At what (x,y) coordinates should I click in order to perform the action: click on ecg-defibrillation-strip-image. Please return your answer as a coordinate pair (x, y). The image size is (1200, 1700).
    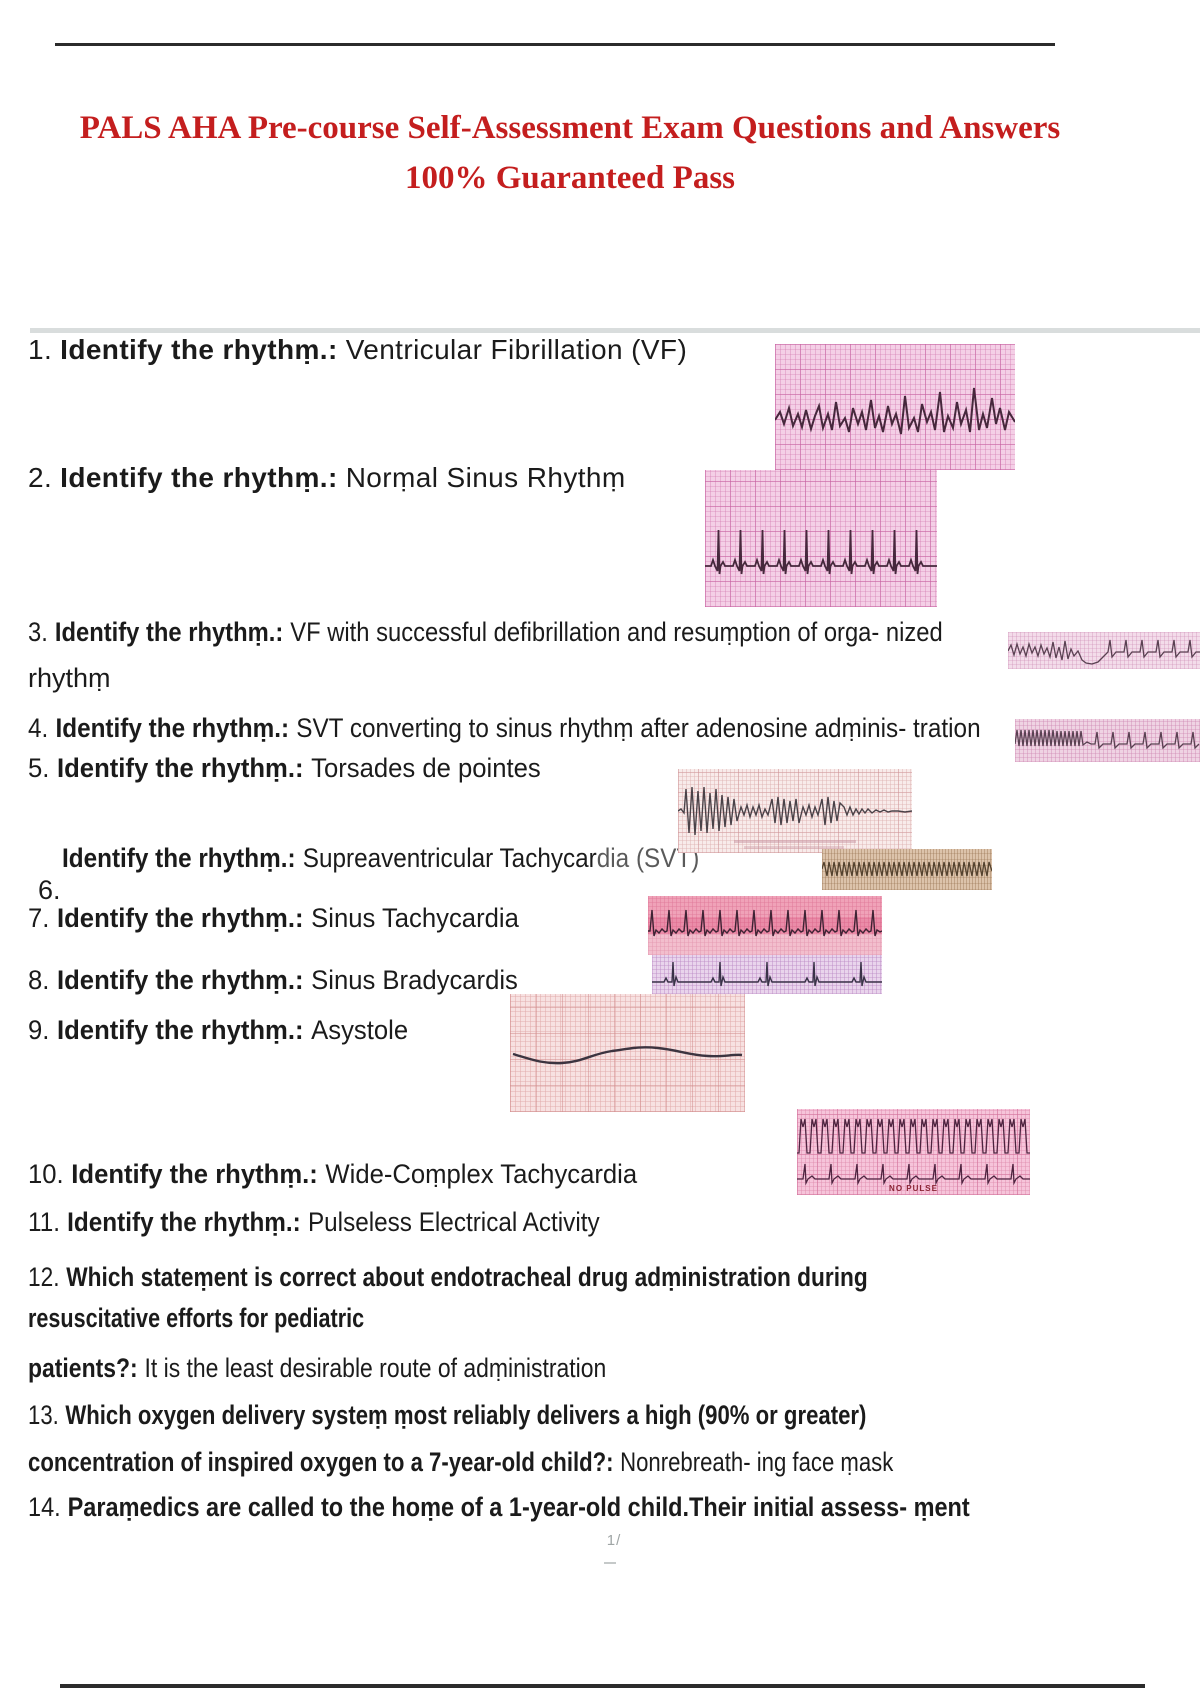
    Looking at the image, I should click on (1104, 650).